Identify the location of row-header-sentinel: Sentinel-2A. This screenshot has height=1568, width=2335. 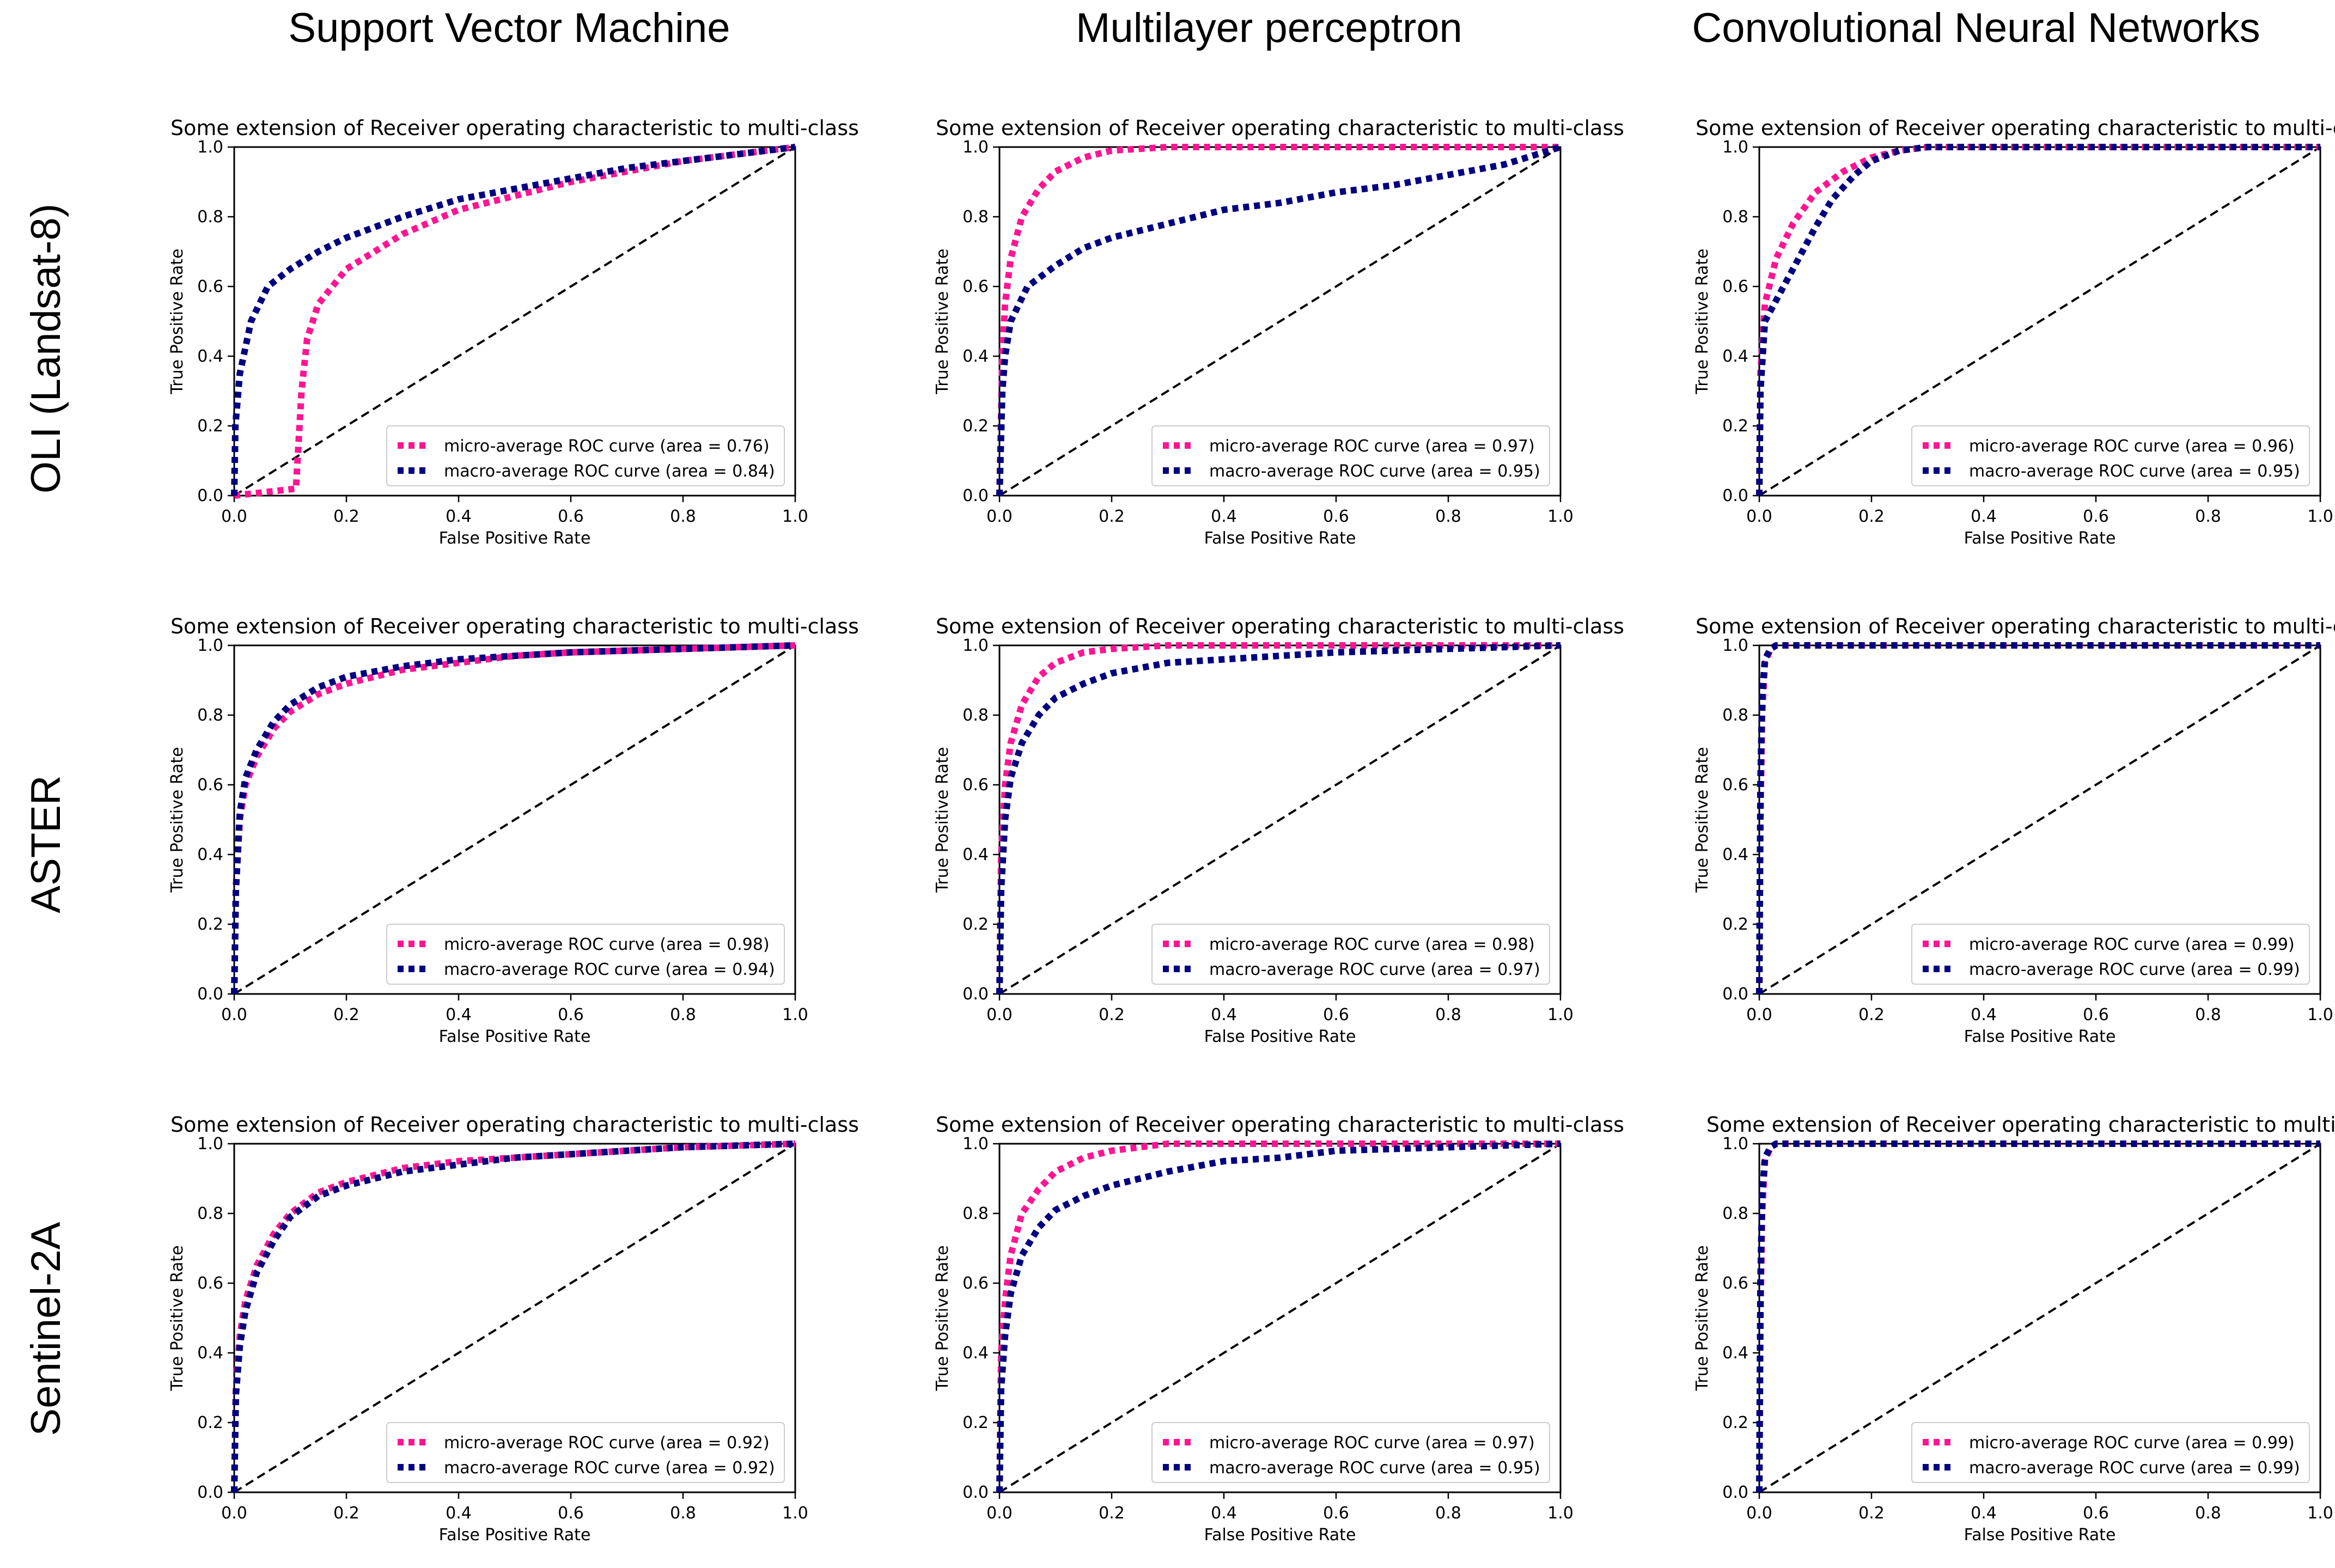
(46, 1329).